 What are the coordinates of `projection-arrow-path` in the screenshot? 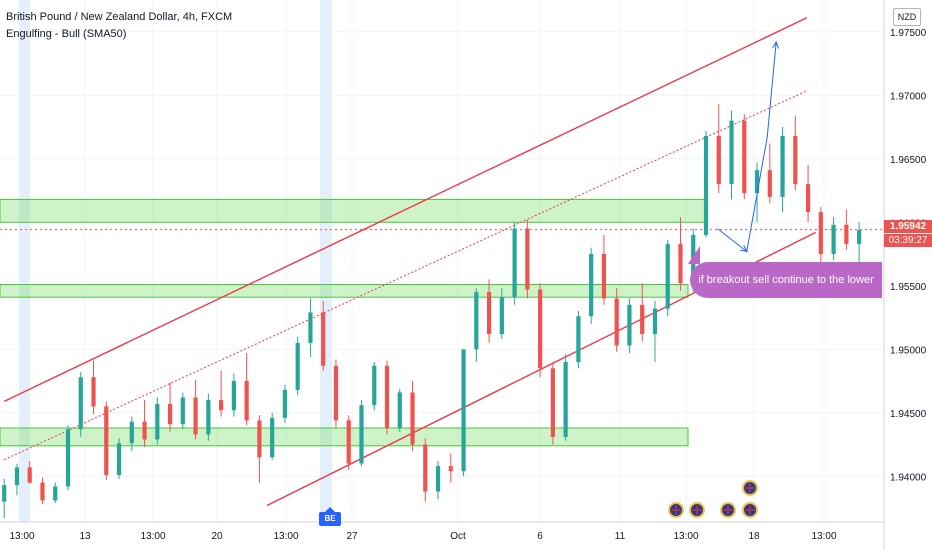 It's located at (747, 147).